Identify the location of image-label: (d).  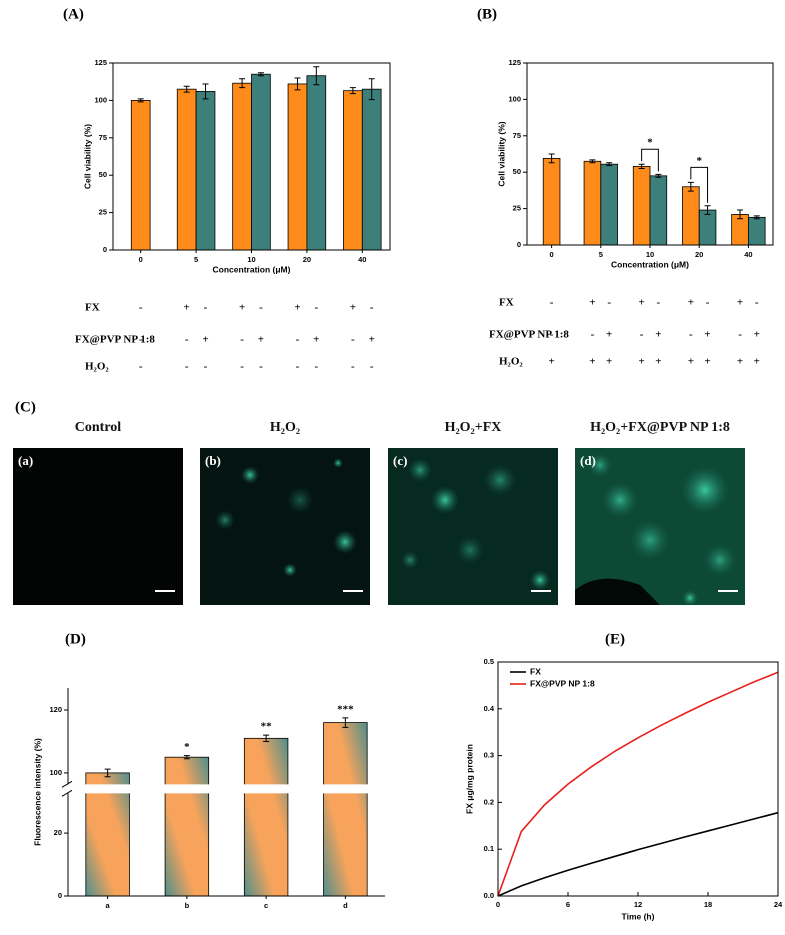
(588, 460).